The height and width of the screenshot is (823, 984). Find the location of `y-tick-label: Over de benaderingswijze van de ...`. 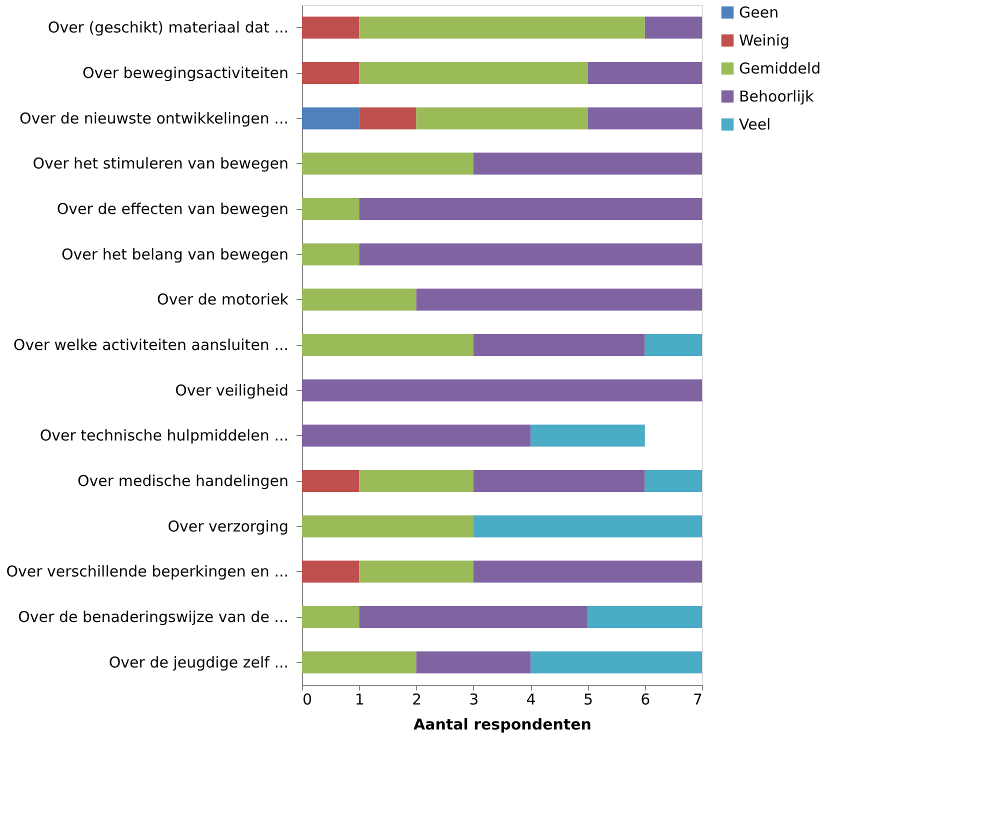

y-tick-label: Over de benaderingswijze van de ... is located at coordinates (153, 617).